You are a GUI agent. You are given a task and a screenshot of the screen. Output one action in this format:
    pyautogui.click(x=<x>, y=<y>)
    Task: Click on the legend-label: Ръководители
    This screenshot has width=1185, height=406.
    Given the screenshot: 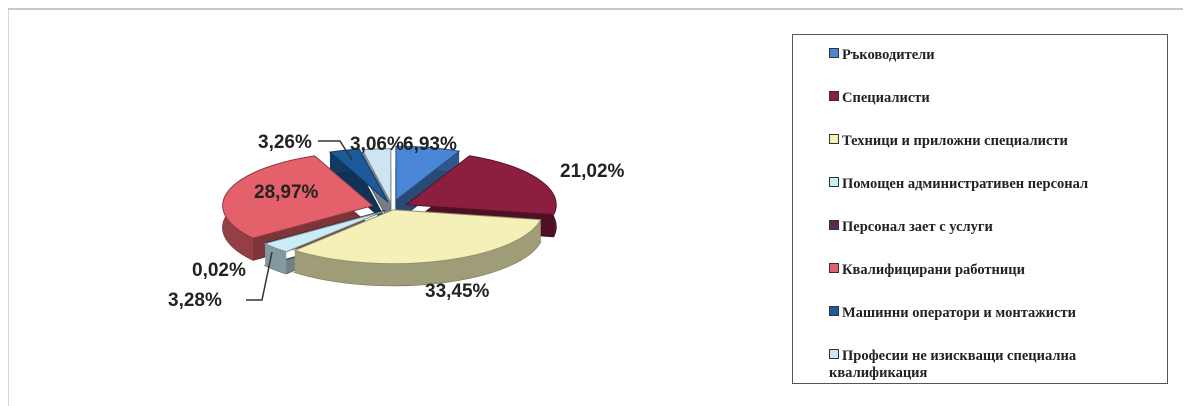 What is the action you would take?
    pyautogui.click(x=888, y=55)
    